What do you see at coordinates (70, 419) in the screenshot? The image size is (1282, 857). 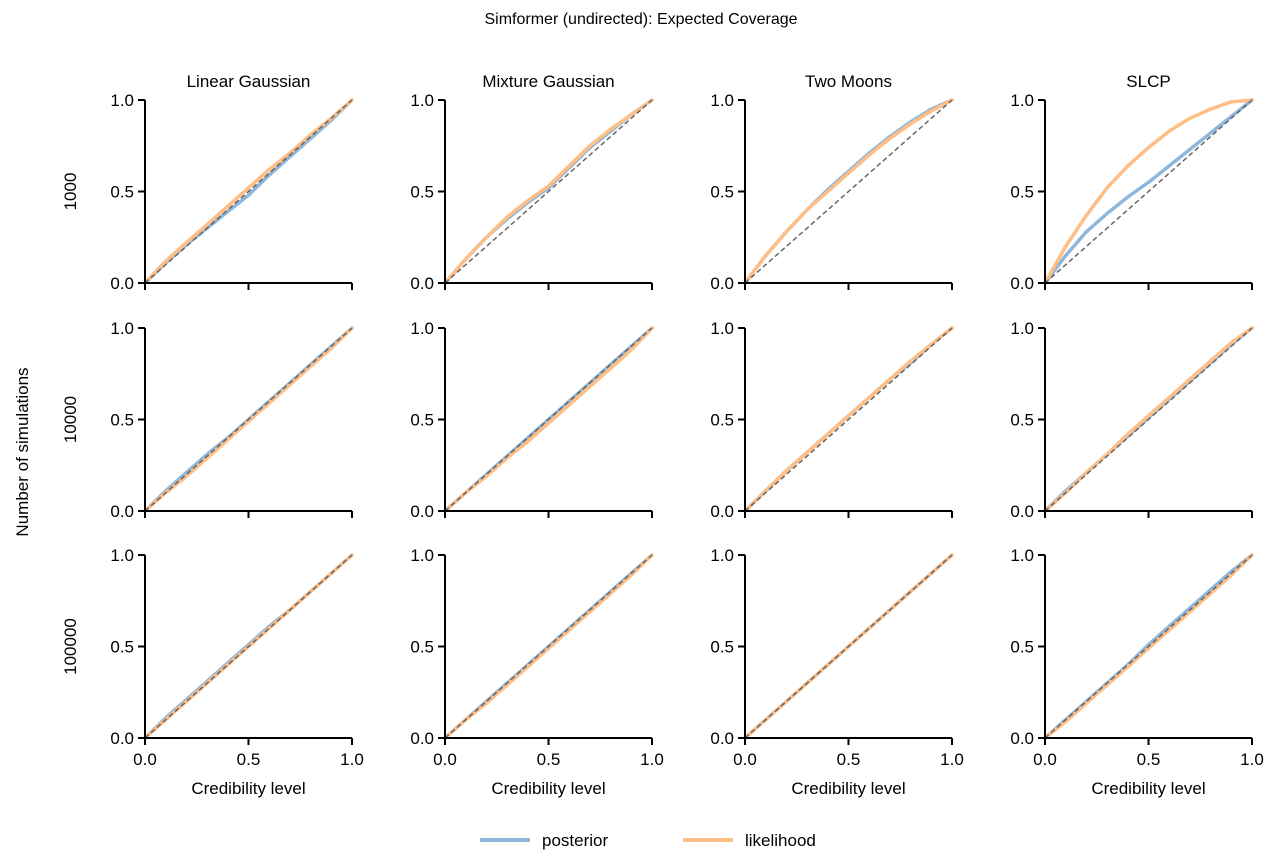 I see `row-label: 10000` at bounding box center [70, 419].